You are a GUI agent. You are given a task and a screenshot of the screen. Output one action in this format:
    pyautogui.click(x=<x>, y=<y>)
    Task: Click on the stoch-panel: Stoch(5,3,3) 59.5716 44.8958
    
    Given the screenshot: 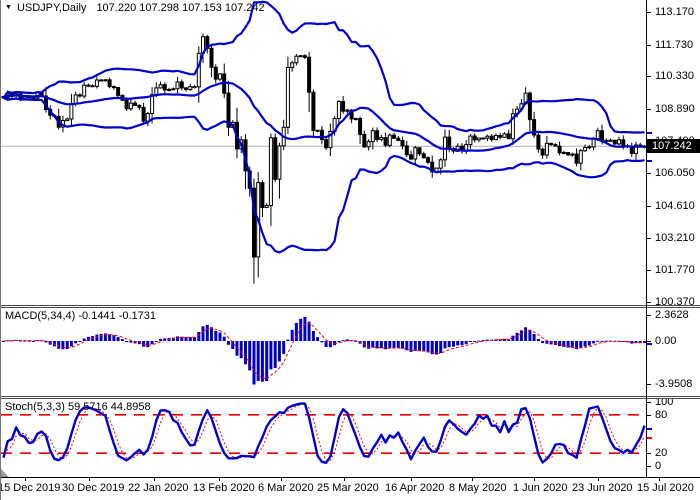 What is the action you would take?
    pyautogui.click(x=323, y=438)
    